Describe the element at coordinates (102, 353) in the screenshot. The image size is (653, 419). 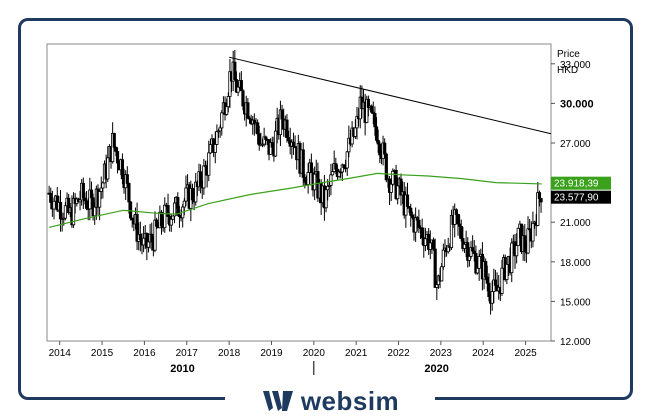
I see `x-tick-label: 2015` at that location.